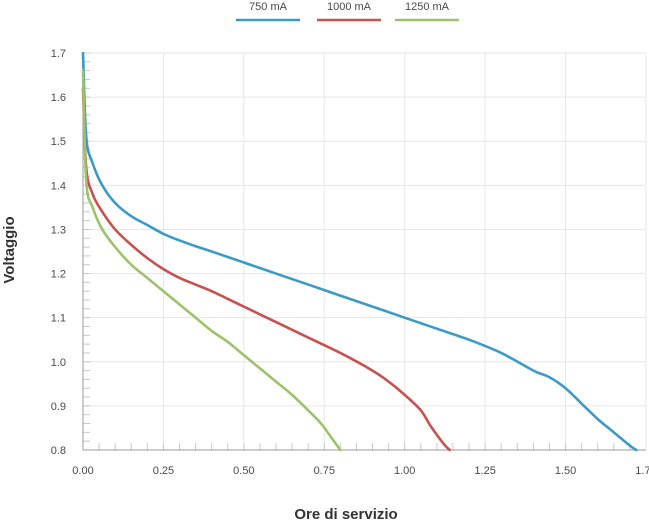  I want to click on y-tick-label: 1.0, so click(58, 363).